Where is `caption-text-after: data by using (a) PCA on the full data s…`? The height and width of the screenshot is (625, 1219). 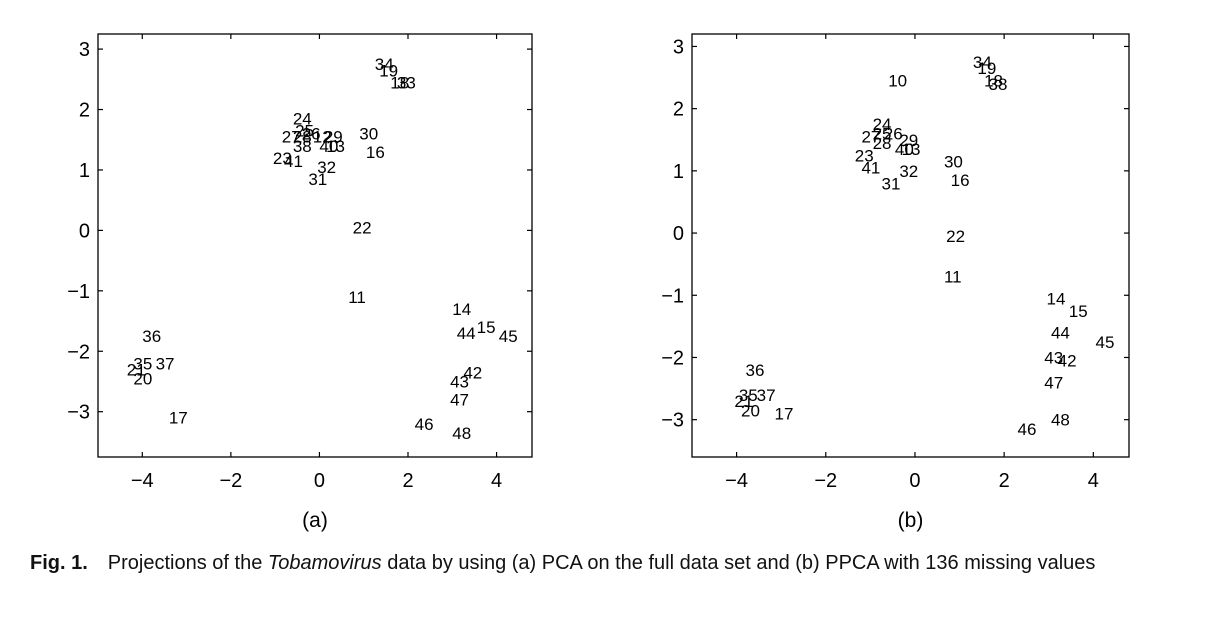 caption-text-after: data by using (a) PCA on the full data s… is located at coordinates (738, 563).